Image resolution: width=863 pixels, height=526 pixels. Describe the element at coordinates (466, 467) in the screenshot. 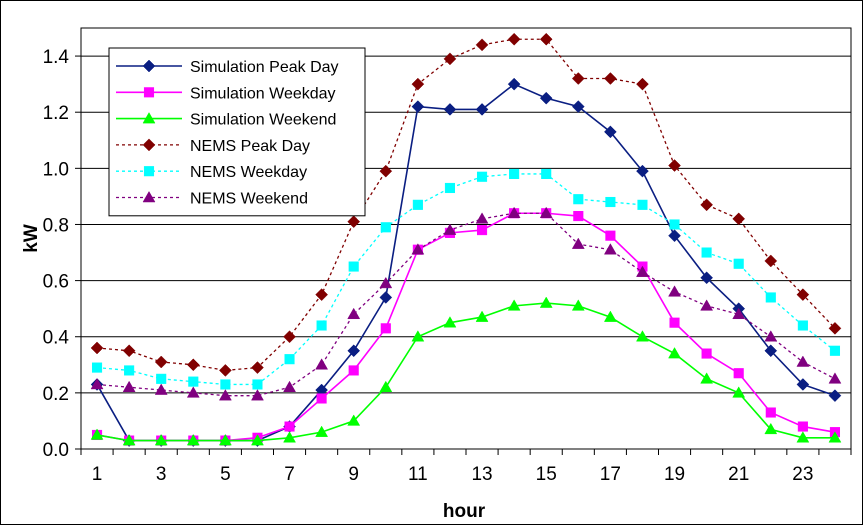

I see `x-axis-ticks: 1 3 5 7 9 11 13 15 17 19 21 23` at that location.